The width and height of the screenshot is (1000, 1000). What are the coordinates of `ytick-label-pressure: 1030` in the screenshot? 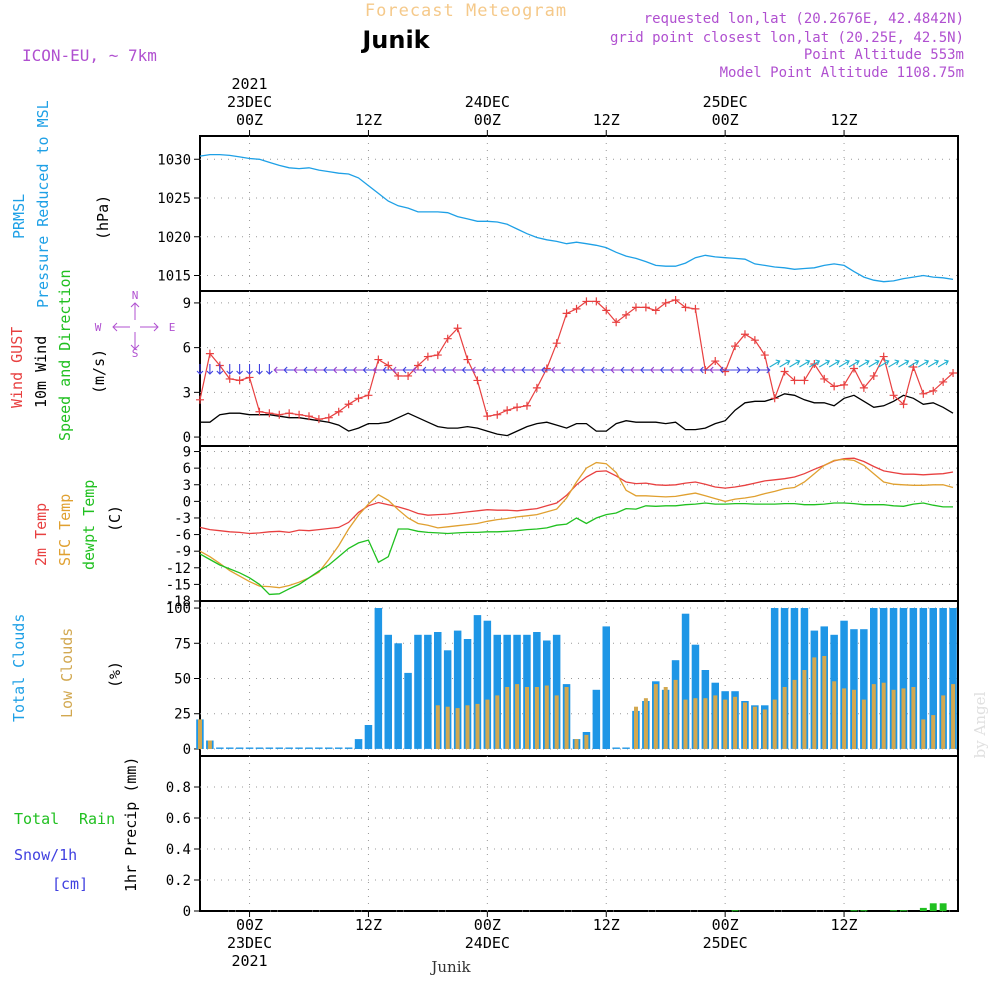 It's located at (174, 160).